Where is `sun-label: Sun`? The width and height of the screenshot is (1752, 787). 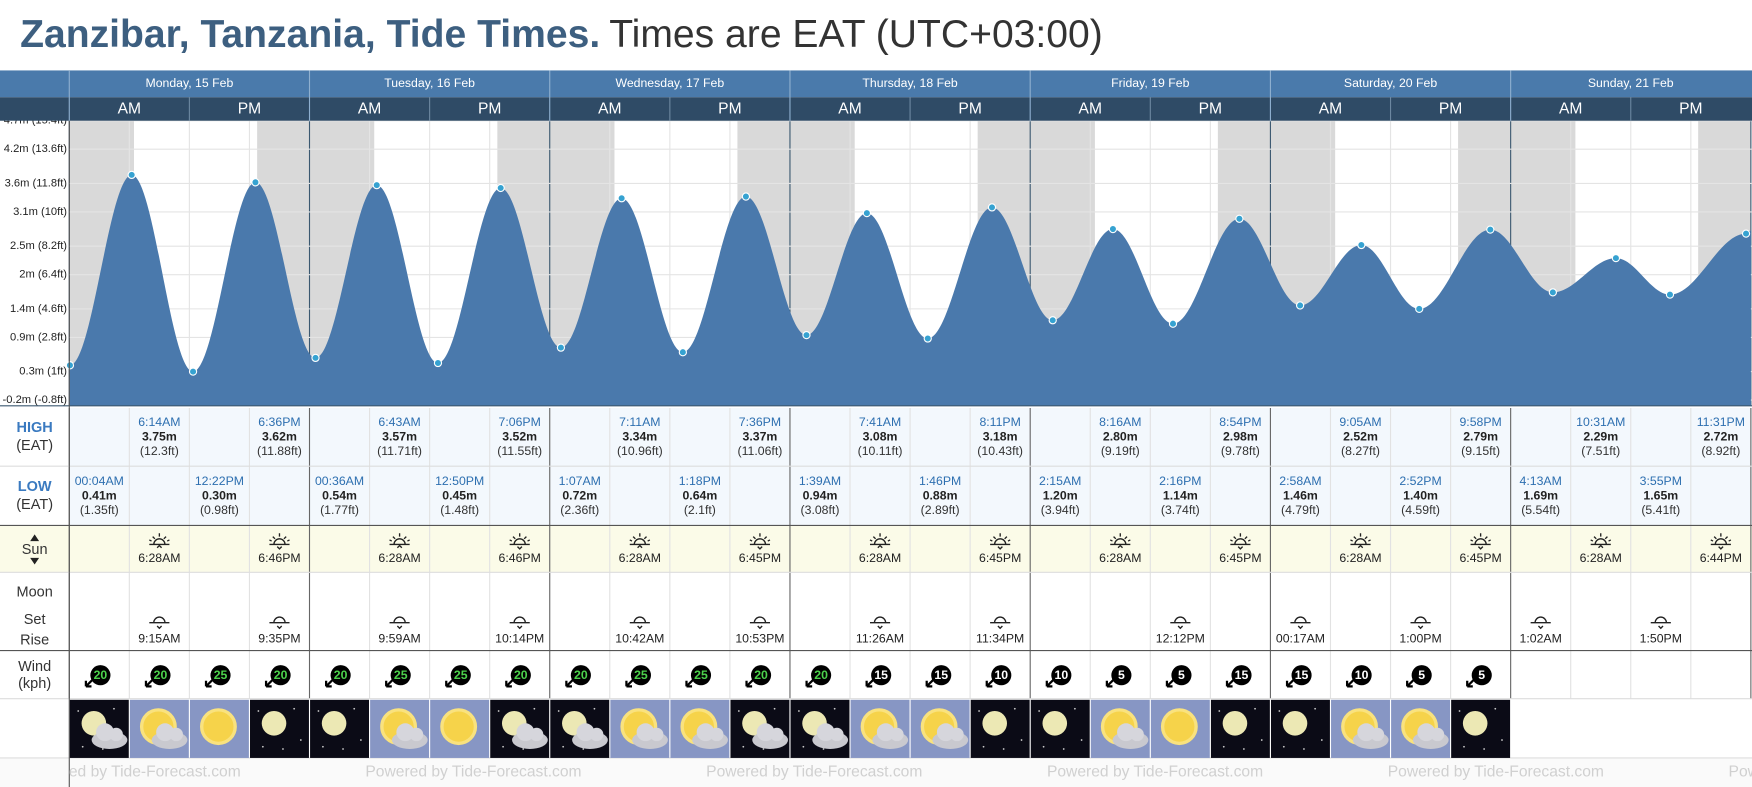
sun-label: Sun is located at coordinates (35, 550).